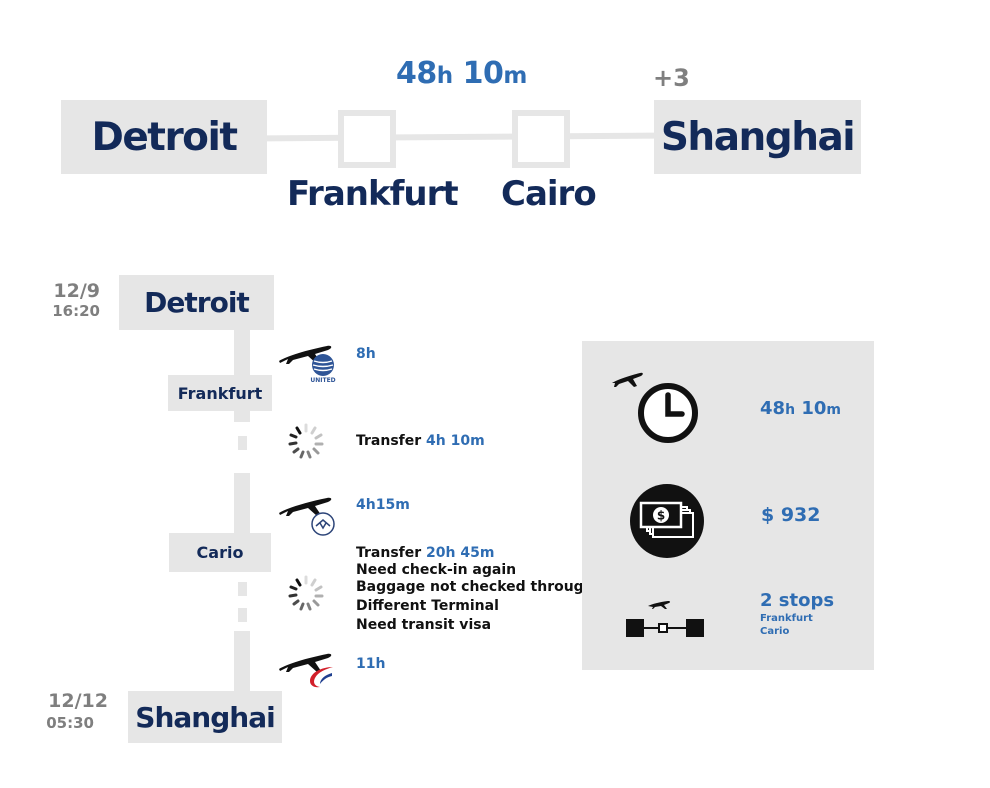 Image resolution: width=990 pixels, height=788 pixels. What do you see at coordinates (814, 408) in the screenshot?
I see `summary-minutes: 10` at bounding box center [814, 408].